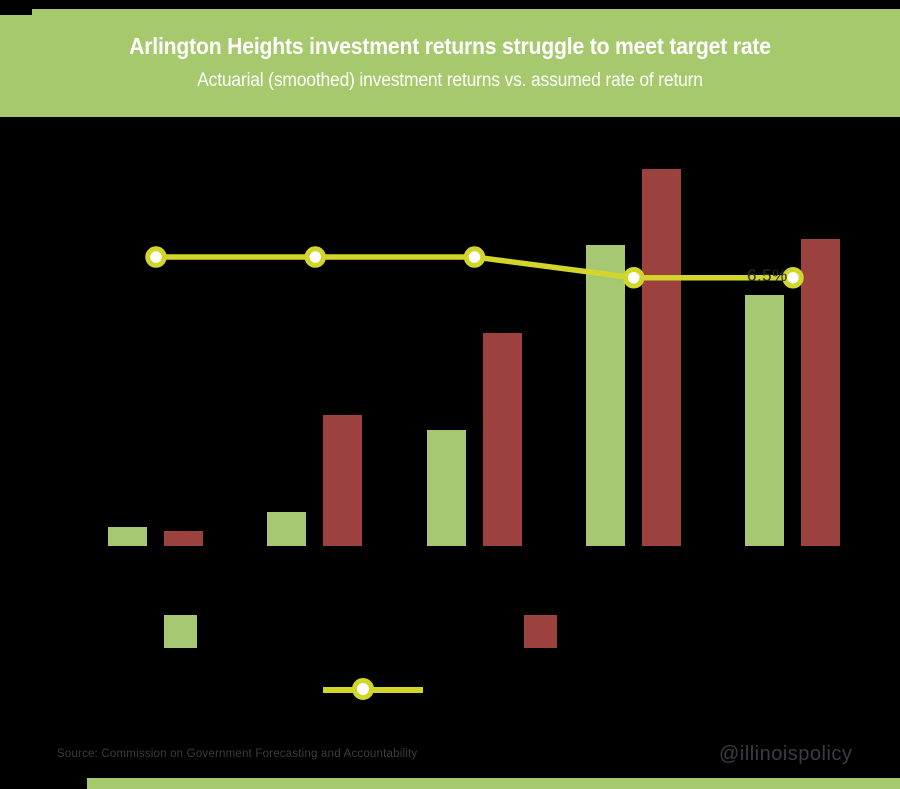 This screenshot has height=789, width=900. I want to click on bar-red-group4, so click(661, 357).